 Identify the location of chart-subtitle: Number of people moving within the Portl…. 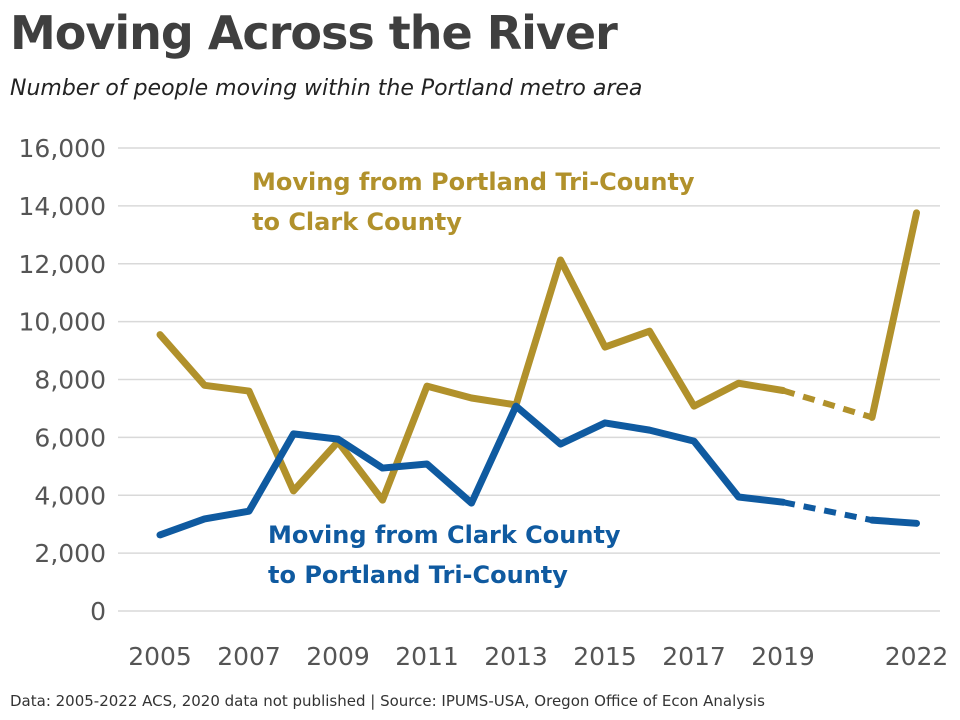
(326, 88).